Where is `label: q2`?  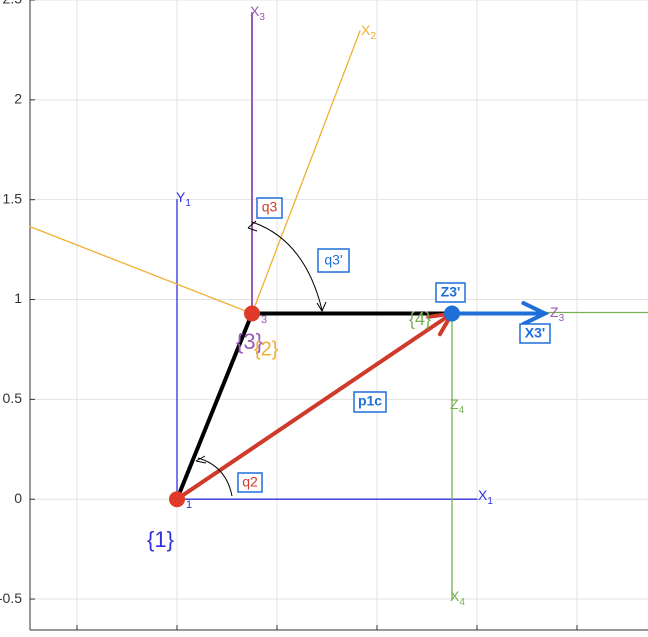 label: q2 is located at coordinates (250, 482).